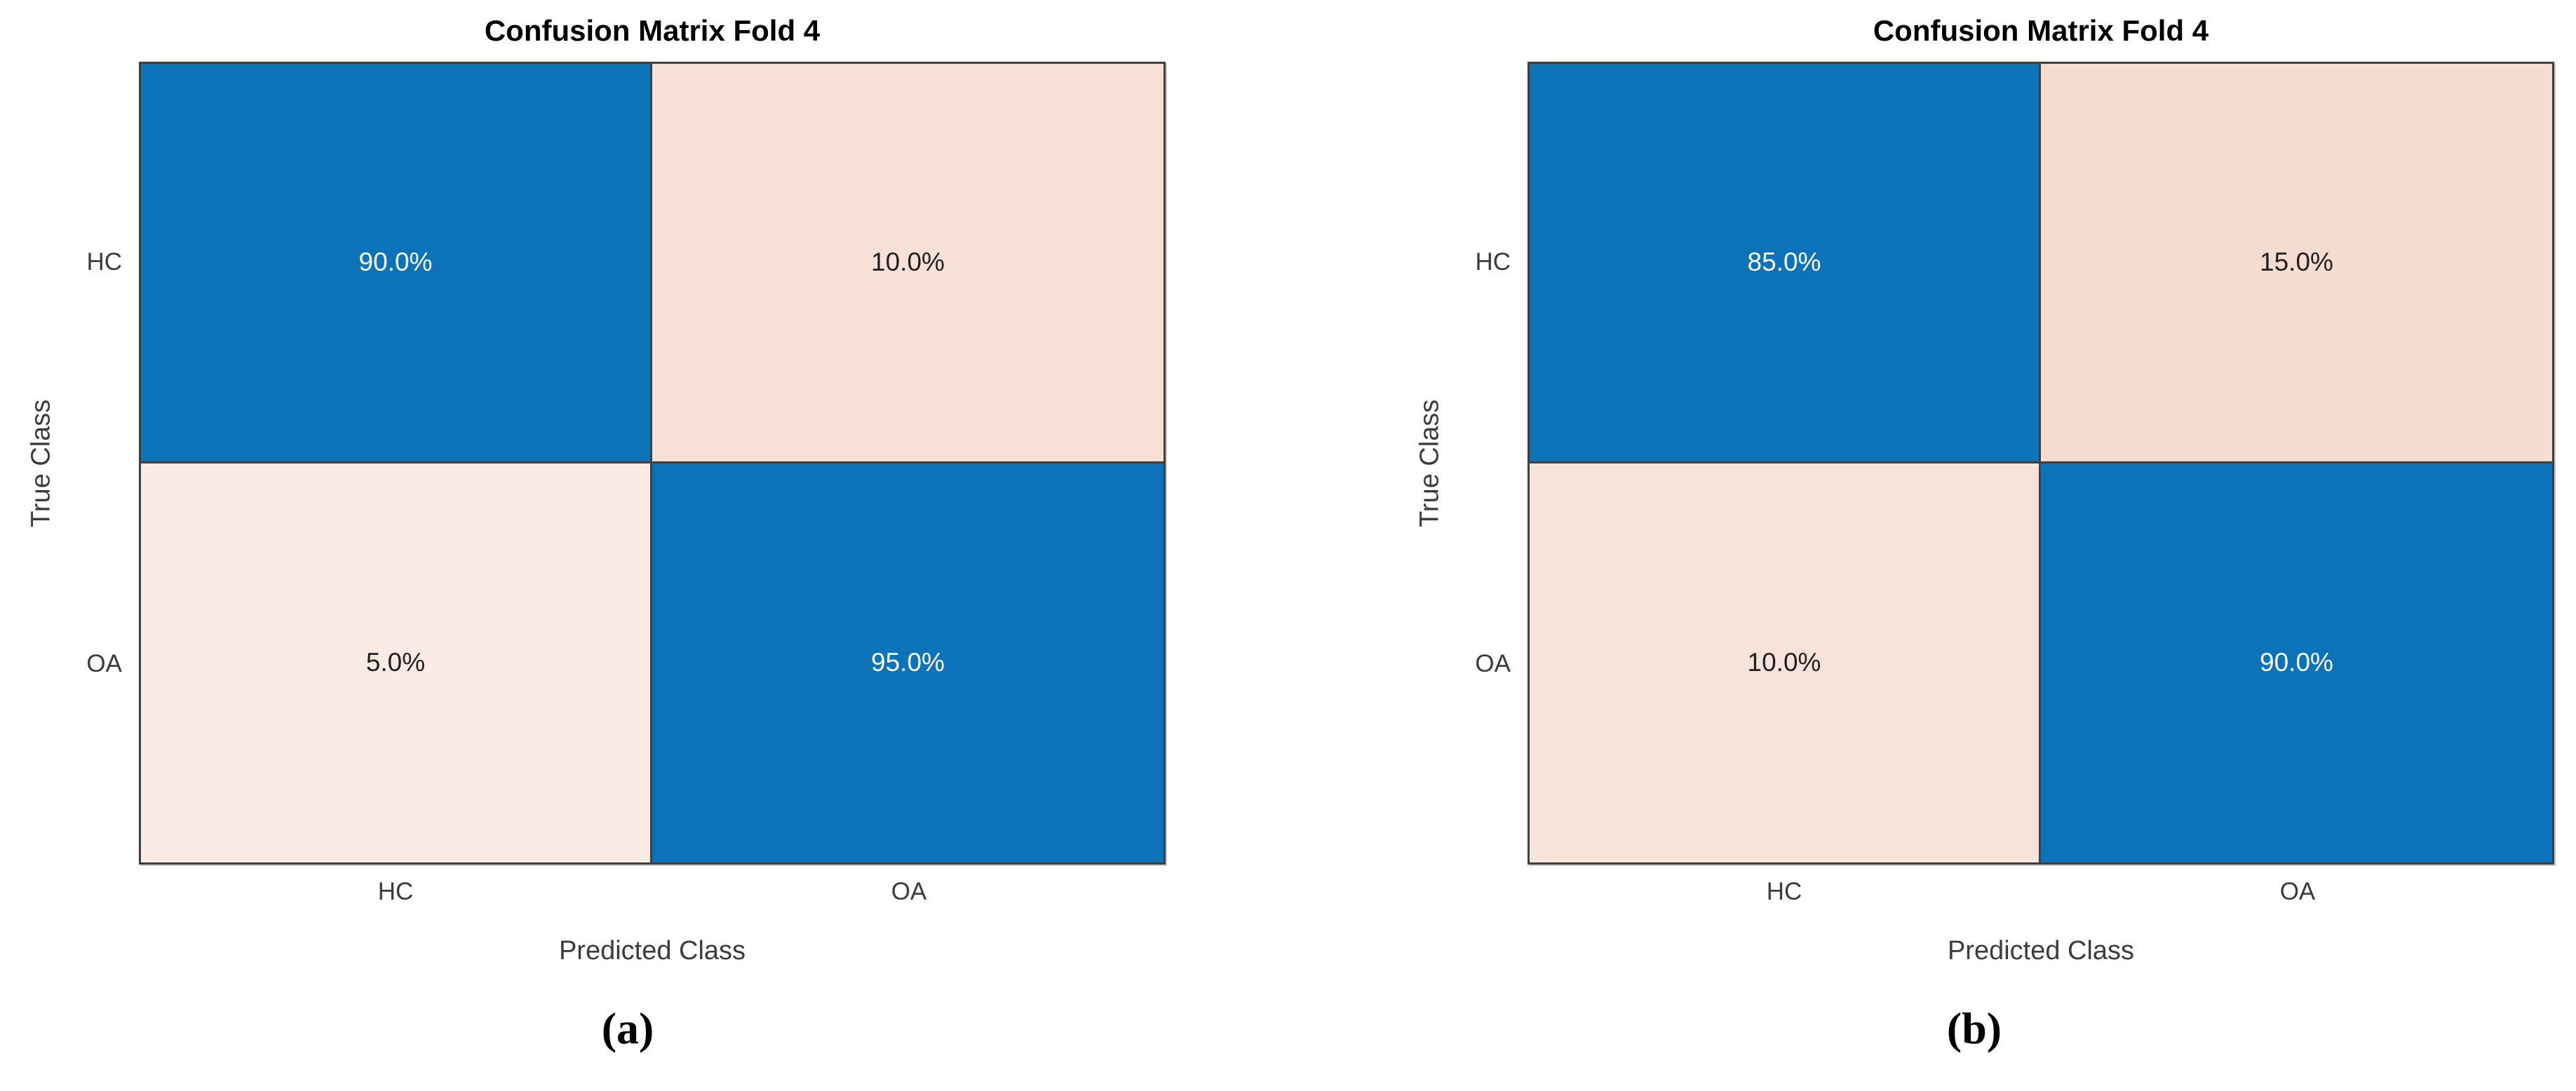 Image resolution: width=2576 pixels, height=1091 pixels. I want to click on subfigure-caption-a: (a), so click(627, 1028).